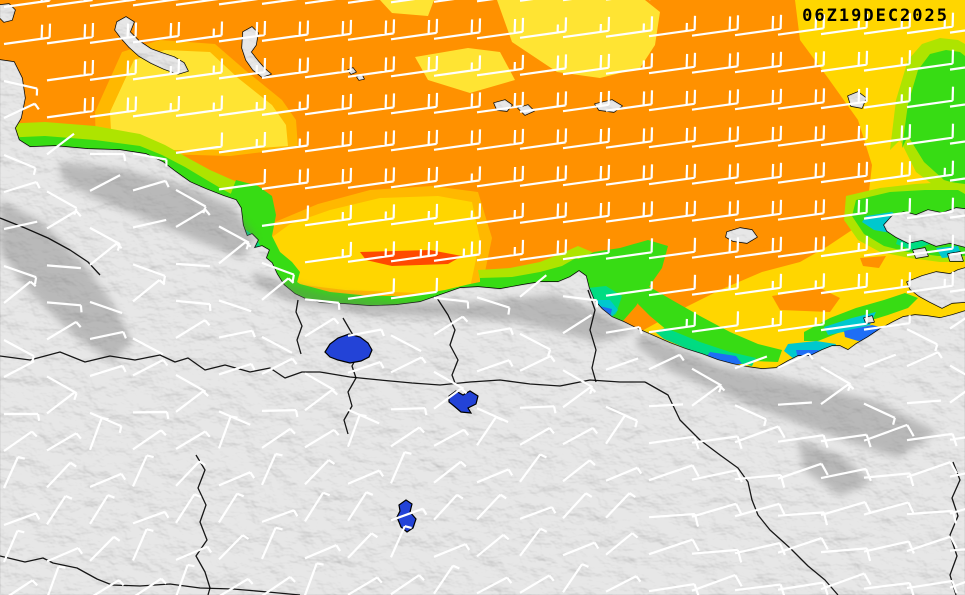  Describe the element at coordinates (199, 100) in the screenshot. I see `region-yellow-nw` at that location.